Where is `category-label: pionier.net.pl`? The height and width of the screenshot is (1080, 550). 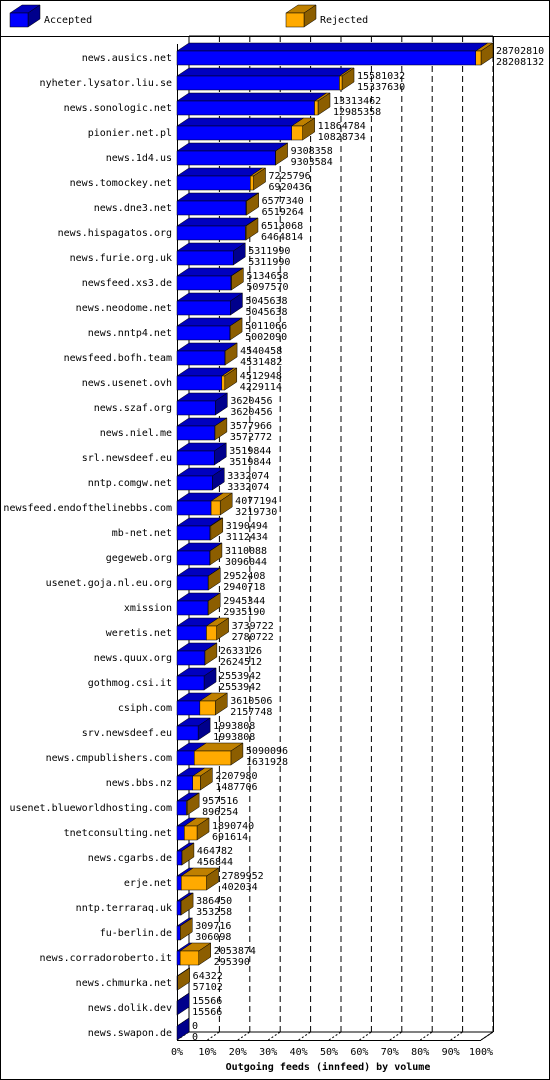 category-label: pionier.net.pl is located at coordinates (130, 133).